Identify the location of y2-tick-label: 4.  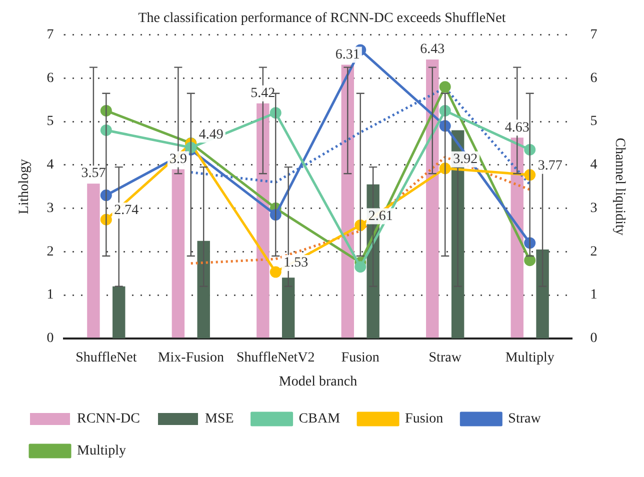
(594, 165).